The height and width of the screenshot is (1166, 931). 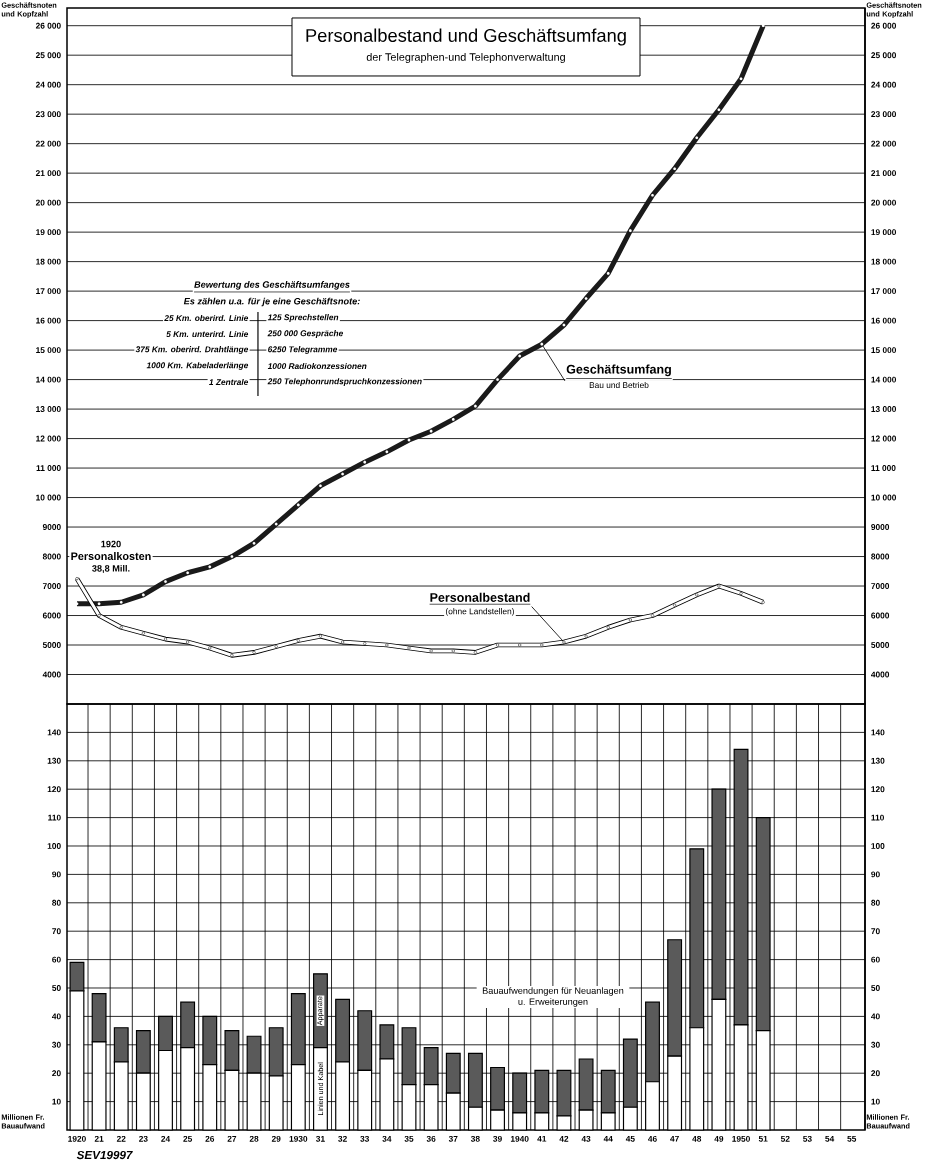 I want to click on y-tick-label: 120, so click(x=54, y=789).